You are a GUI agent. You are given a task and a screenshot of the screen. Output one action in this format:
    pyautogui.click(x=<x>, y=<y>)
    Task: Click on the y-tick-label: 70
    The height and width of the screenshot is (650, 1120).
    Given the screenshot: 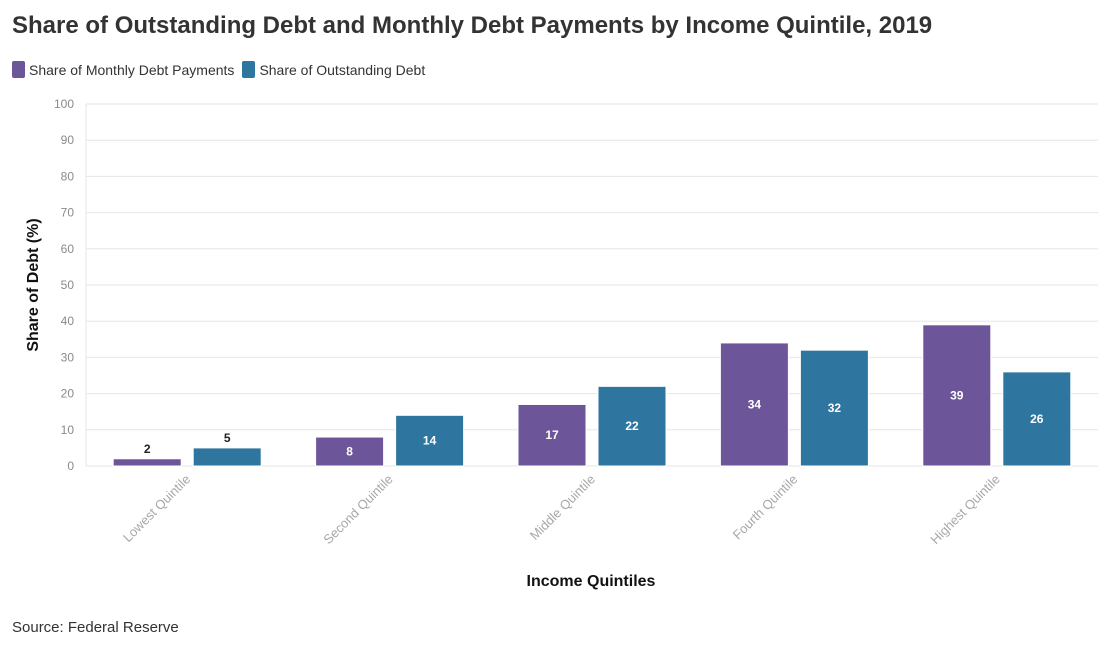 What is the action you would take?
    pyautogui.click(x=68, y=213)
    